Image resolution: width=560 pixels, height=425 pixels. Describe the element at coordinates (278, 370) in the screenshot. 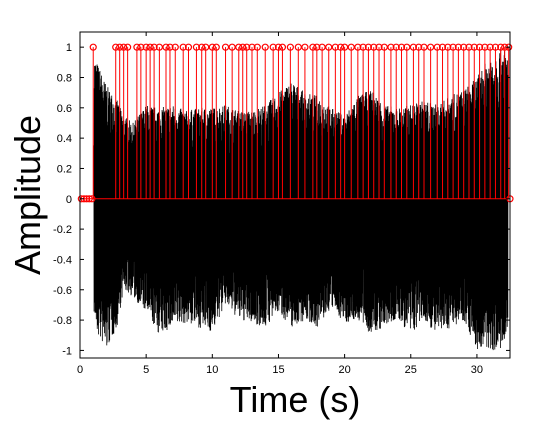

I see `x-tick-label: 15` at that location.